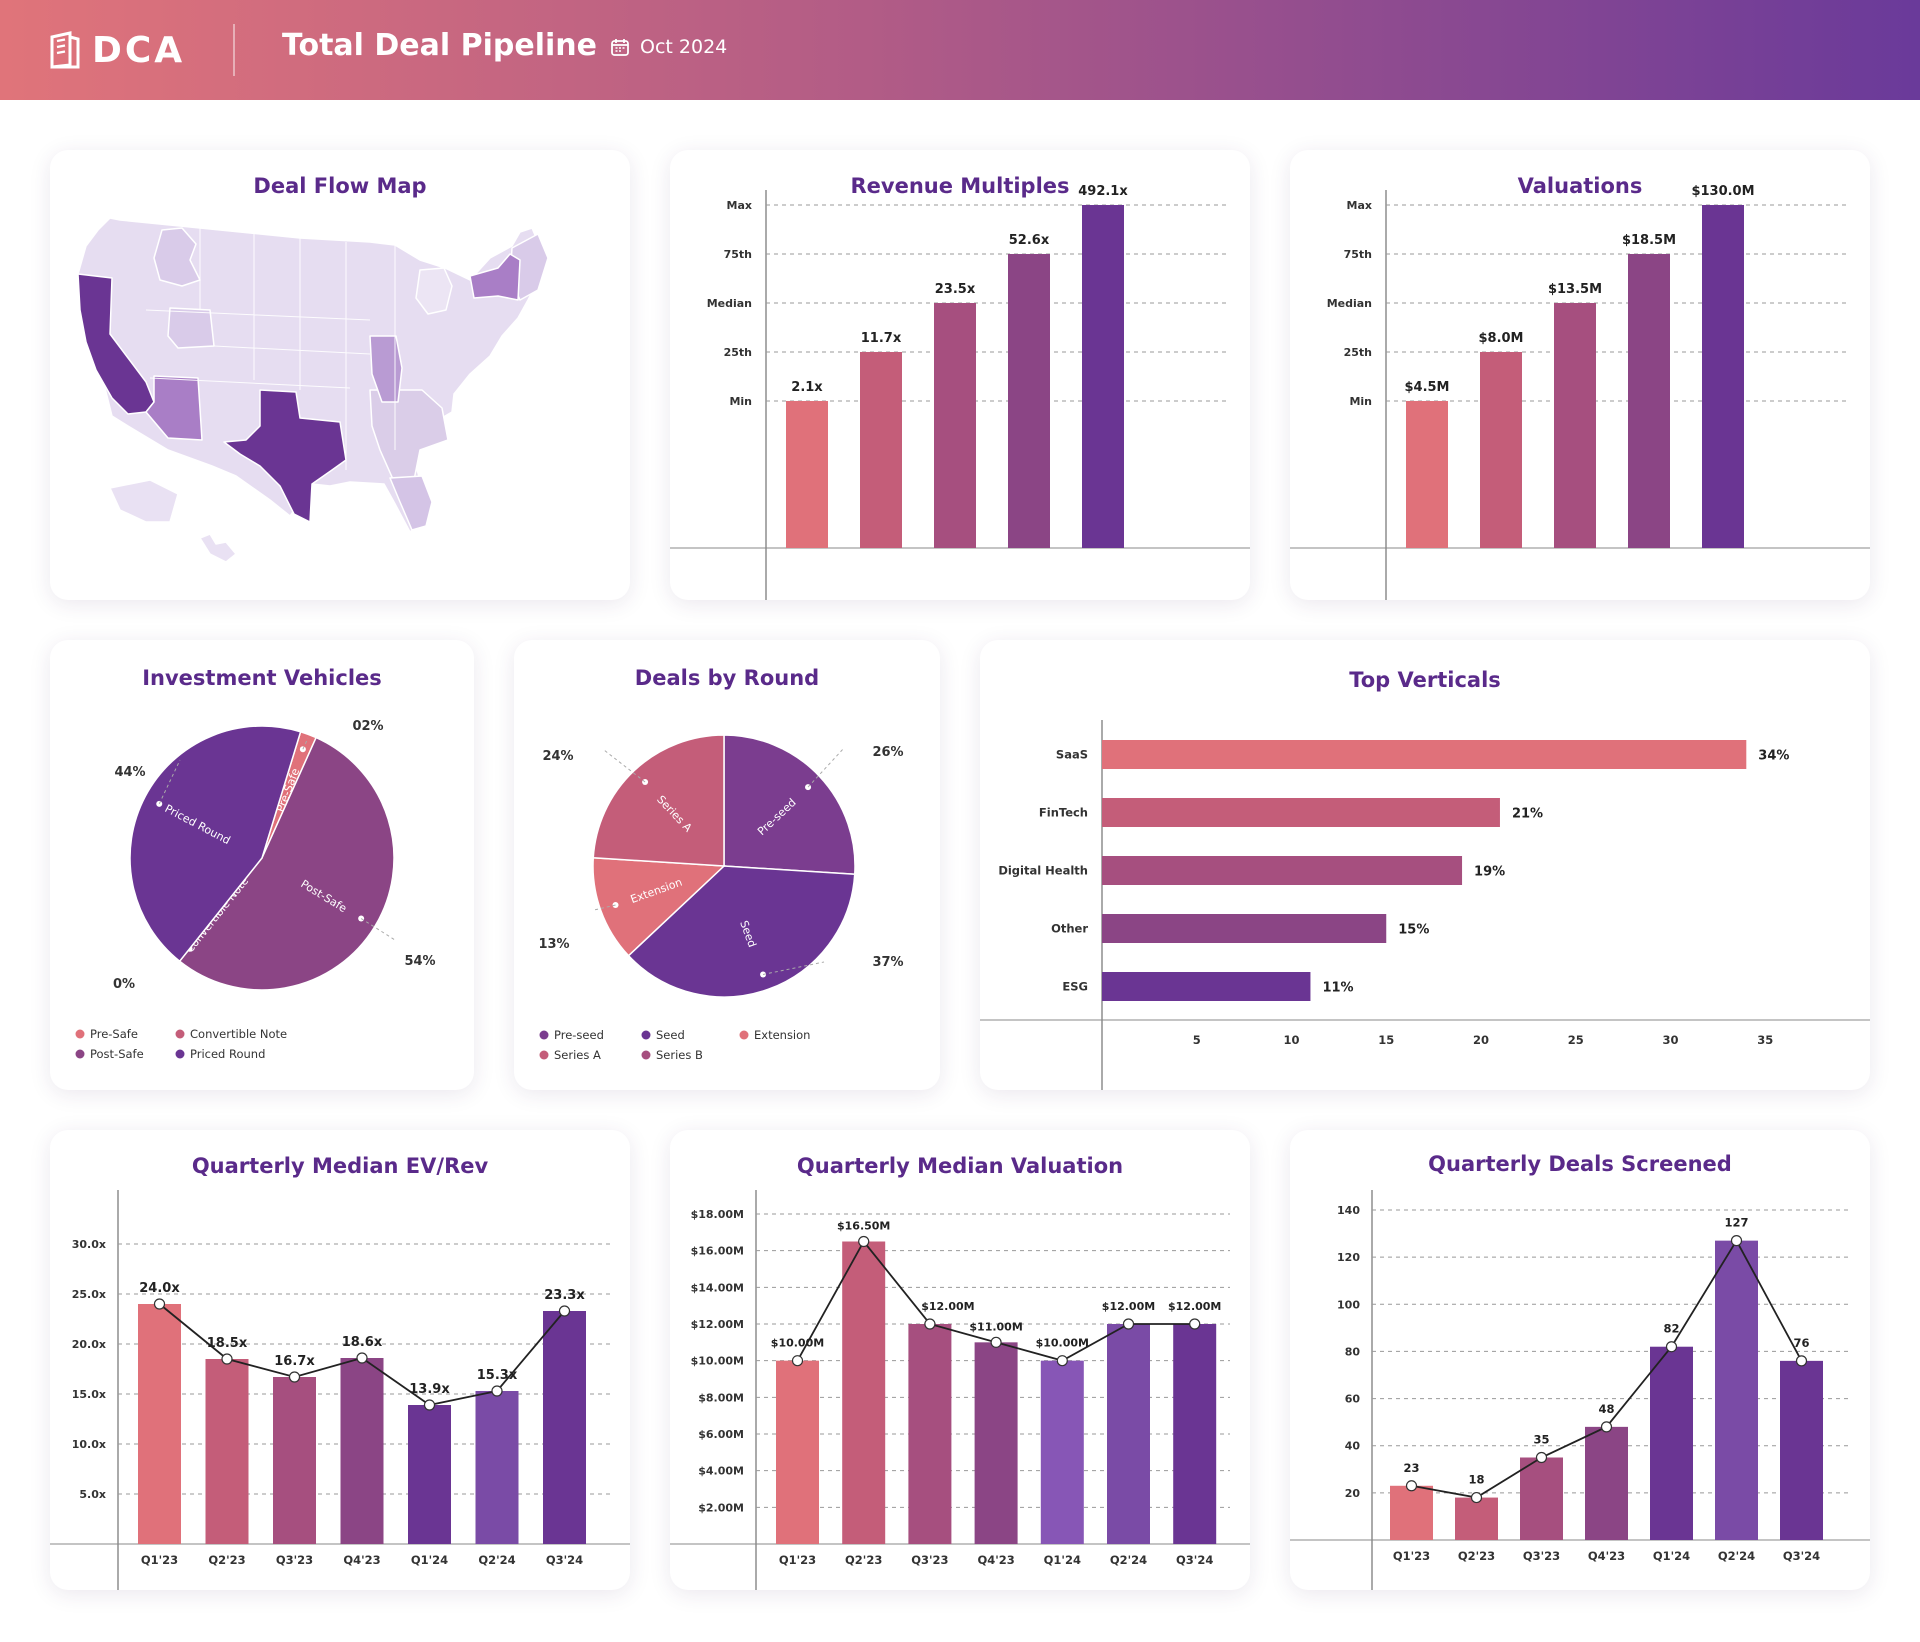 This screenshot has height=1642, width=1920. I want to click on us-map, so click(313, 390).